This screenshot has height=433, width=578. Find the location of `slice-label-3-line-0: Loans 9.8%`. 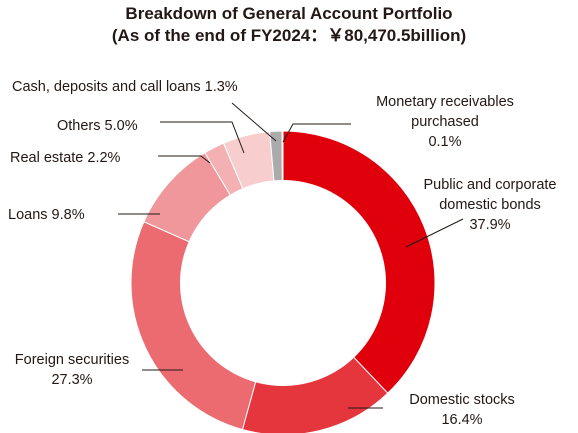

slice-label-3-line-0: Loans 9.8% is located at coordinates (46, 215).